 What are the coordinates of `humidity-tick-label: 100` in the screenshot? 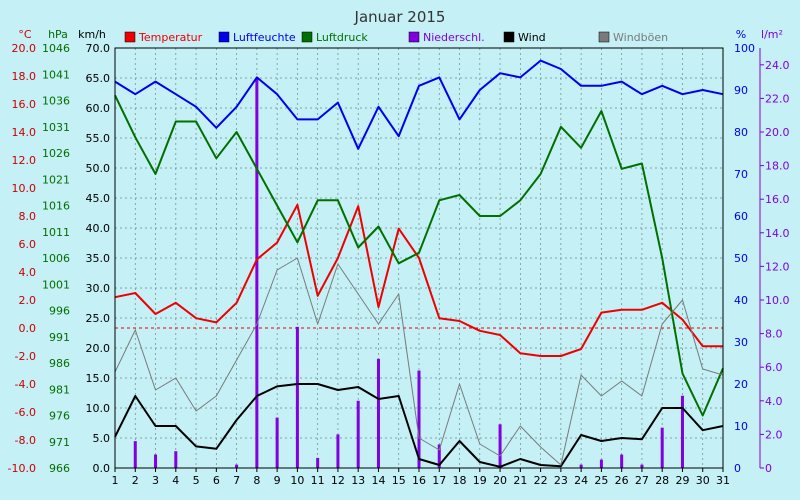 It's located at (744, 48).